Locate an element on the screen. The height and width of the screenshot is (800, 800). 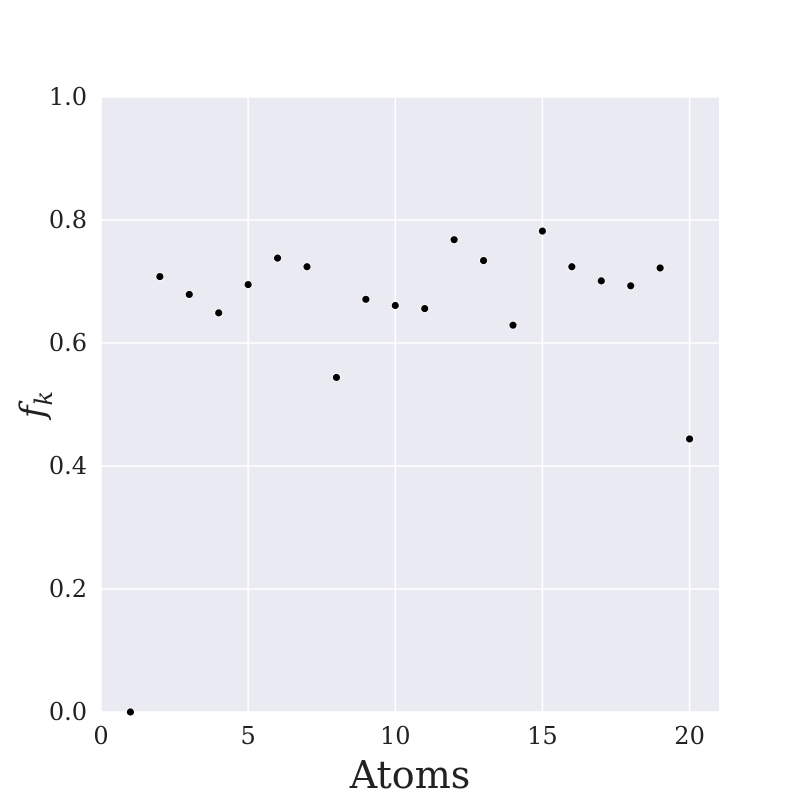
y-axis-label: fk is located at coordinates (35, 406).